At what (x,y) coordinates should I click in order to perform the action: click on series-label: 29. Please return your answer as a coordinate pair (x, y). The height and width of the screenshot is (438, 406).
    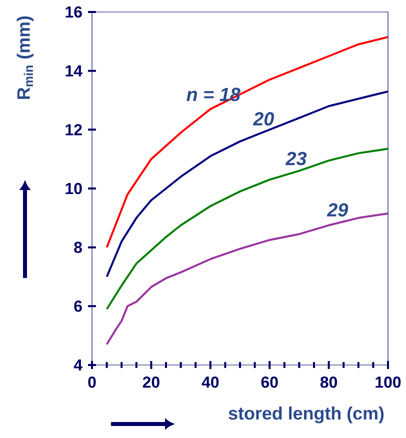
    Looking at the image, I should click on (337, 210).